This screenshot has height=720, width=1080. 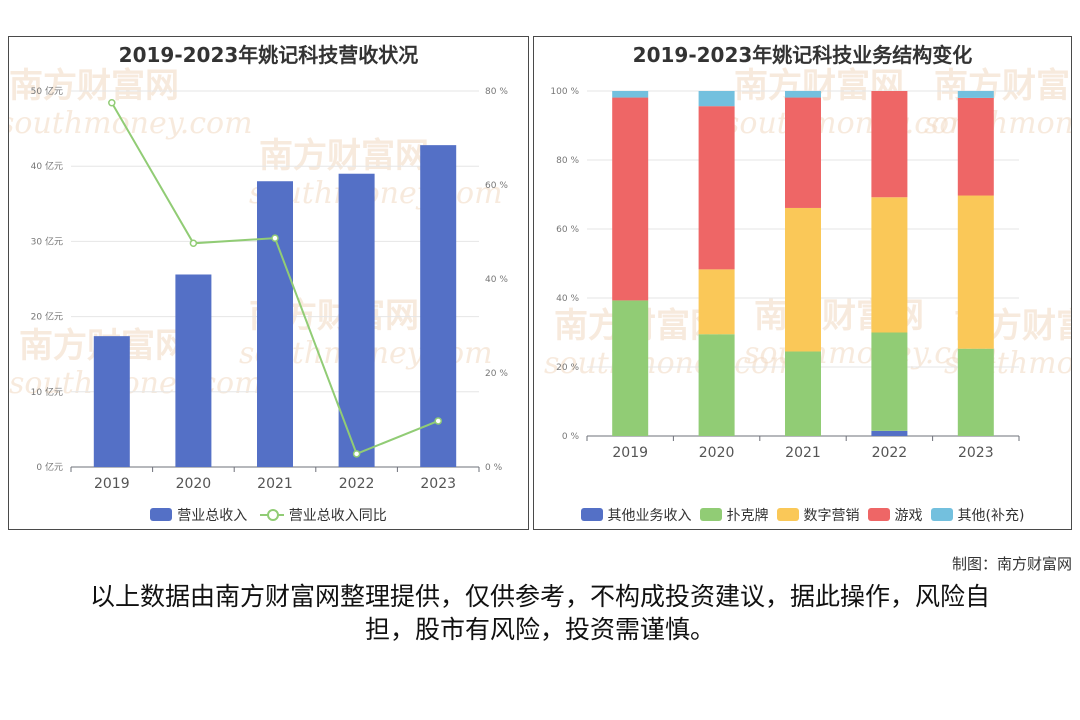 What do you see at coordinates (496, 186) in the screenshot?
I see `y-right-tick-label: 60 %` at bounding box center [496, 186].